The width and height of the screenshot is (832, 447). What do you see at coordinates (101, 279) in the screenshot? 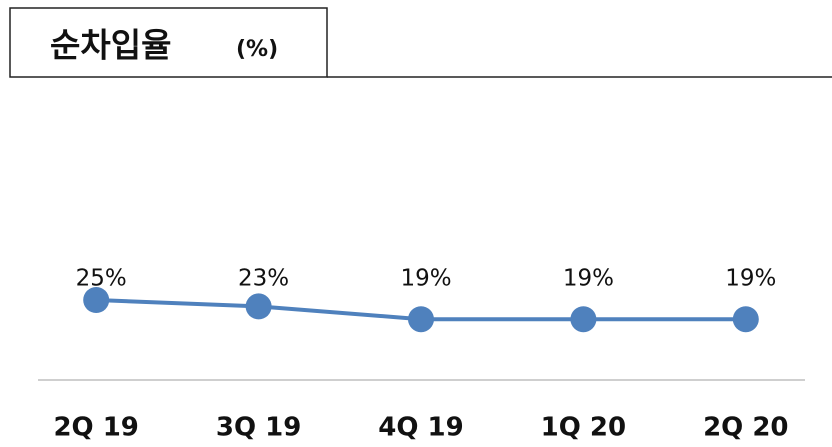
I see `data-label: 25%` at bounding box center [101, 279].